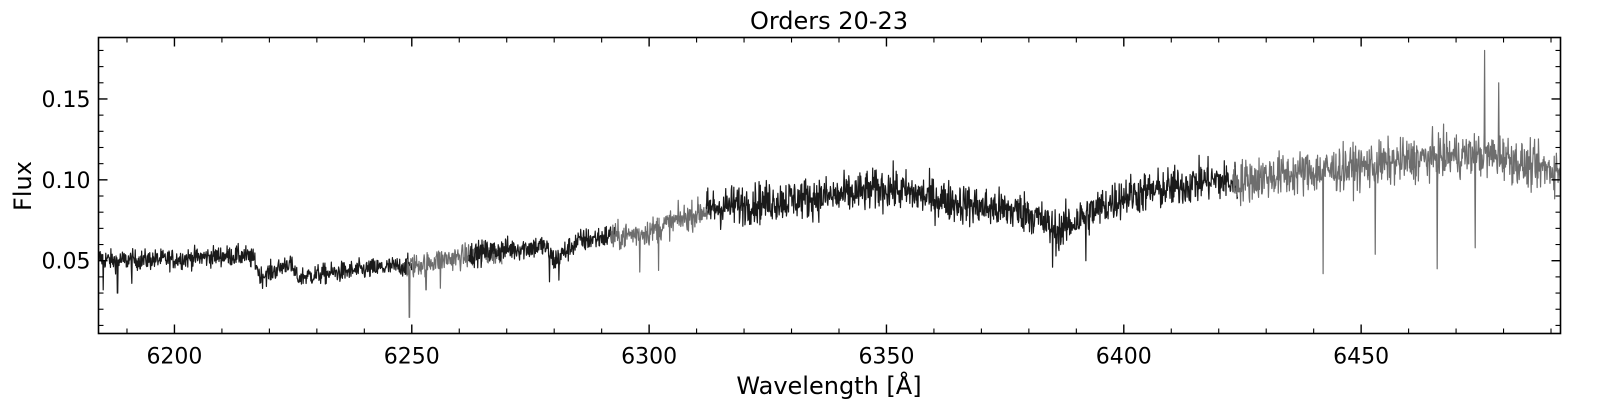 The image size is (1611, 411). I want to click on x-tick-label: 6350, so click(886, 357).